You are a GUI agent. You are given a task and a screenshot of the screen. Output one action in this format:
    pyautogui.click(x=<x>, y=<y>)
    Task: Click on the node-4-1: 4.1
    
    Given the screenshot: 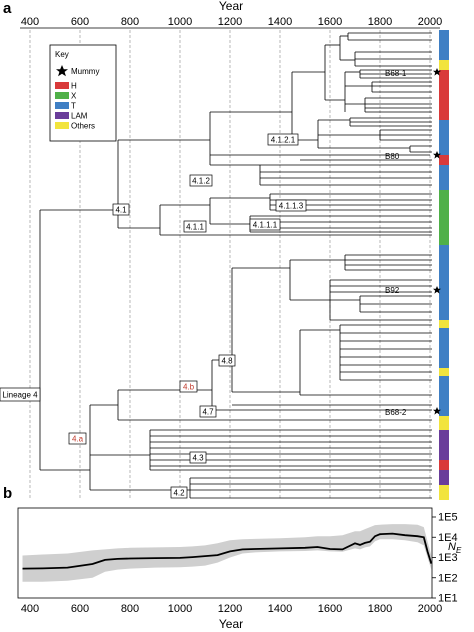 What is the action you would take?
    pyautogui.click(x=121, y=210)
    